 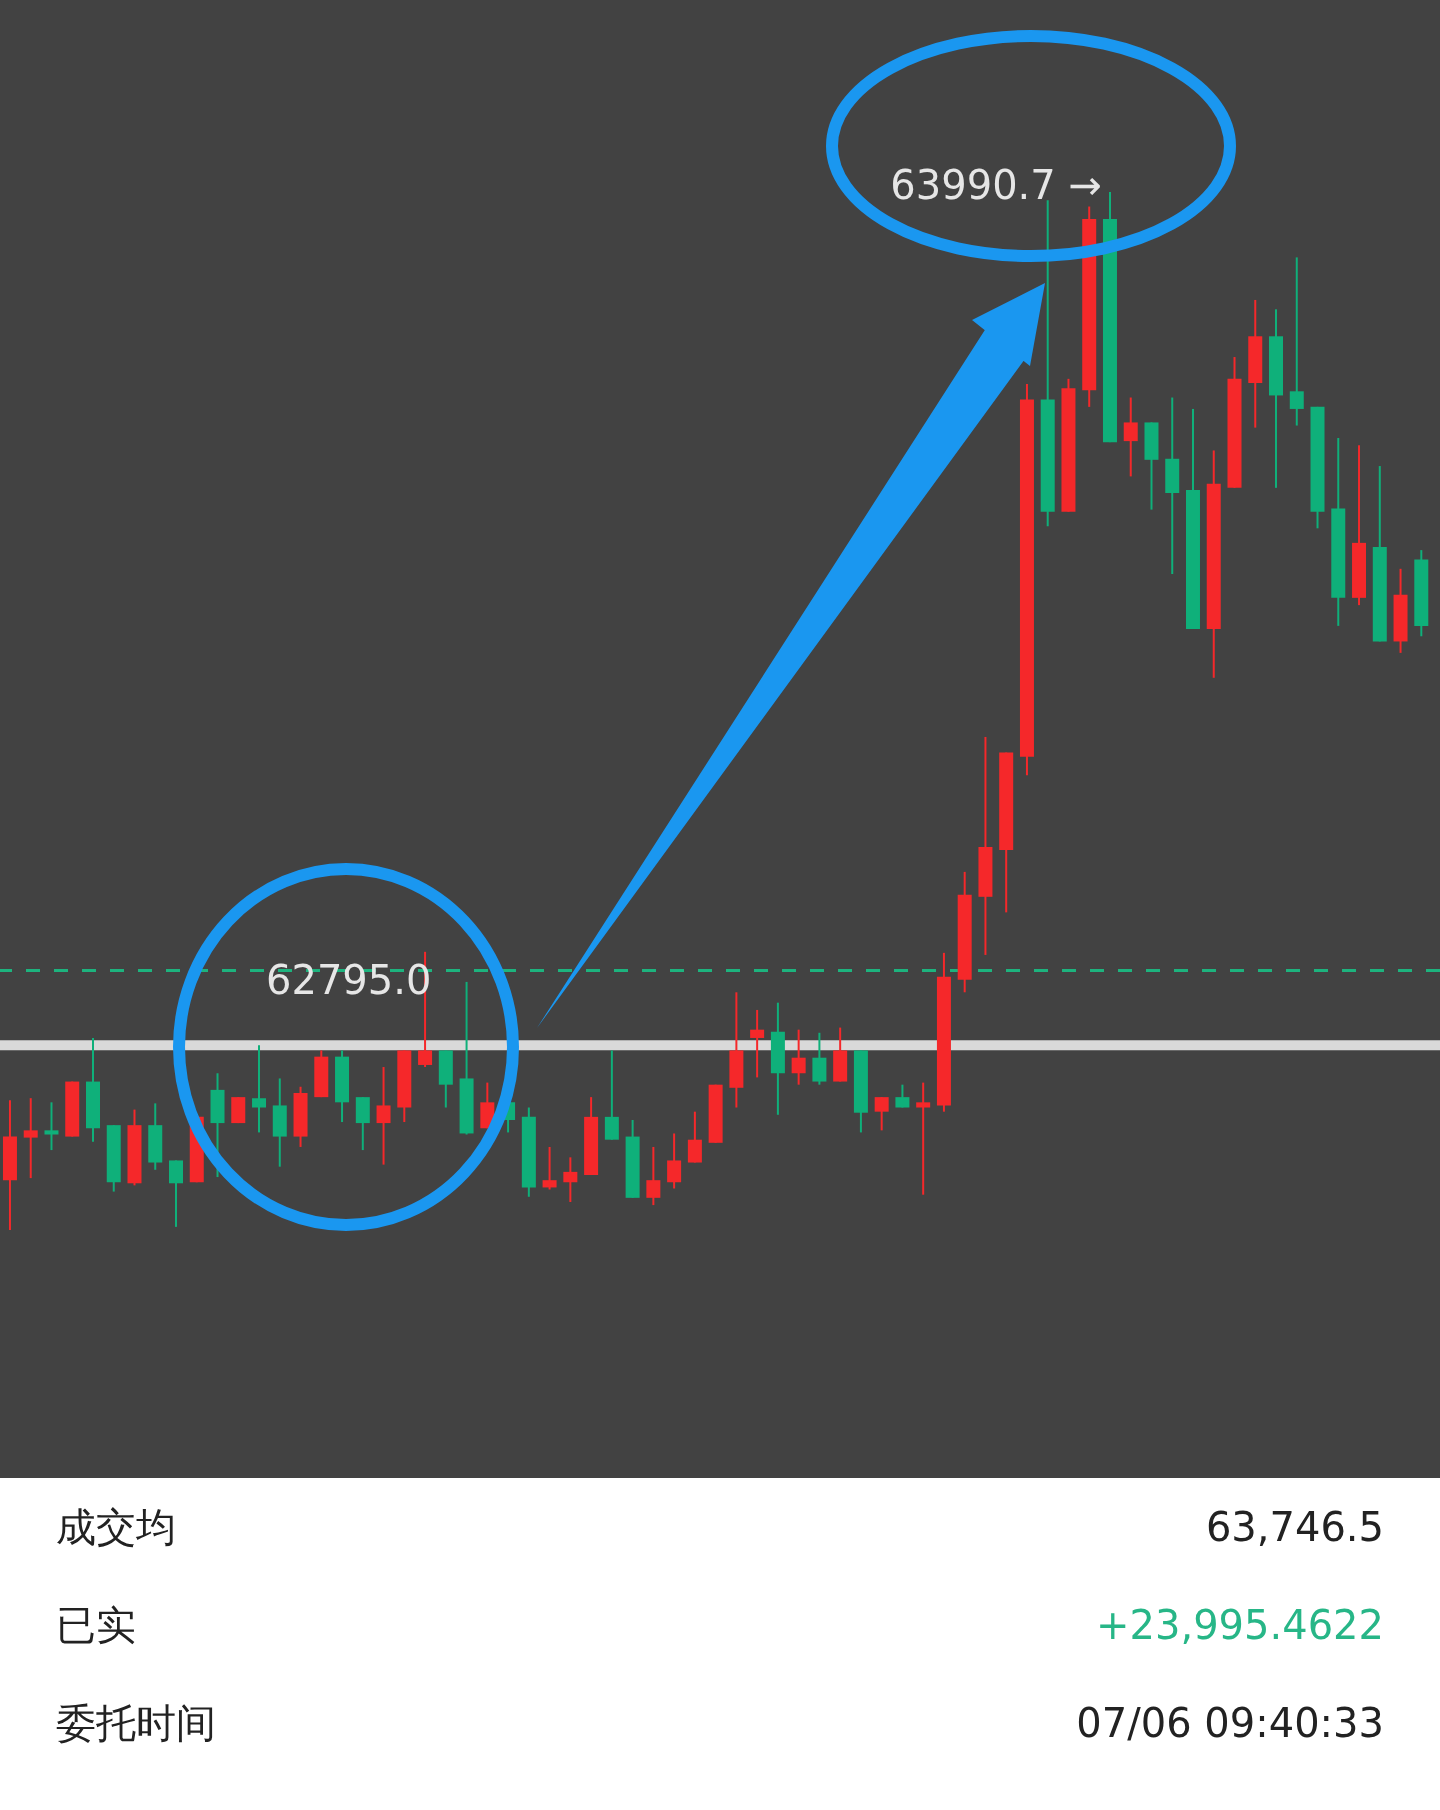 What do you see at coordinates (1294, 1527) in the screenshot?
I see `text: 63,746.5` at bounding box center [1294, 1527].